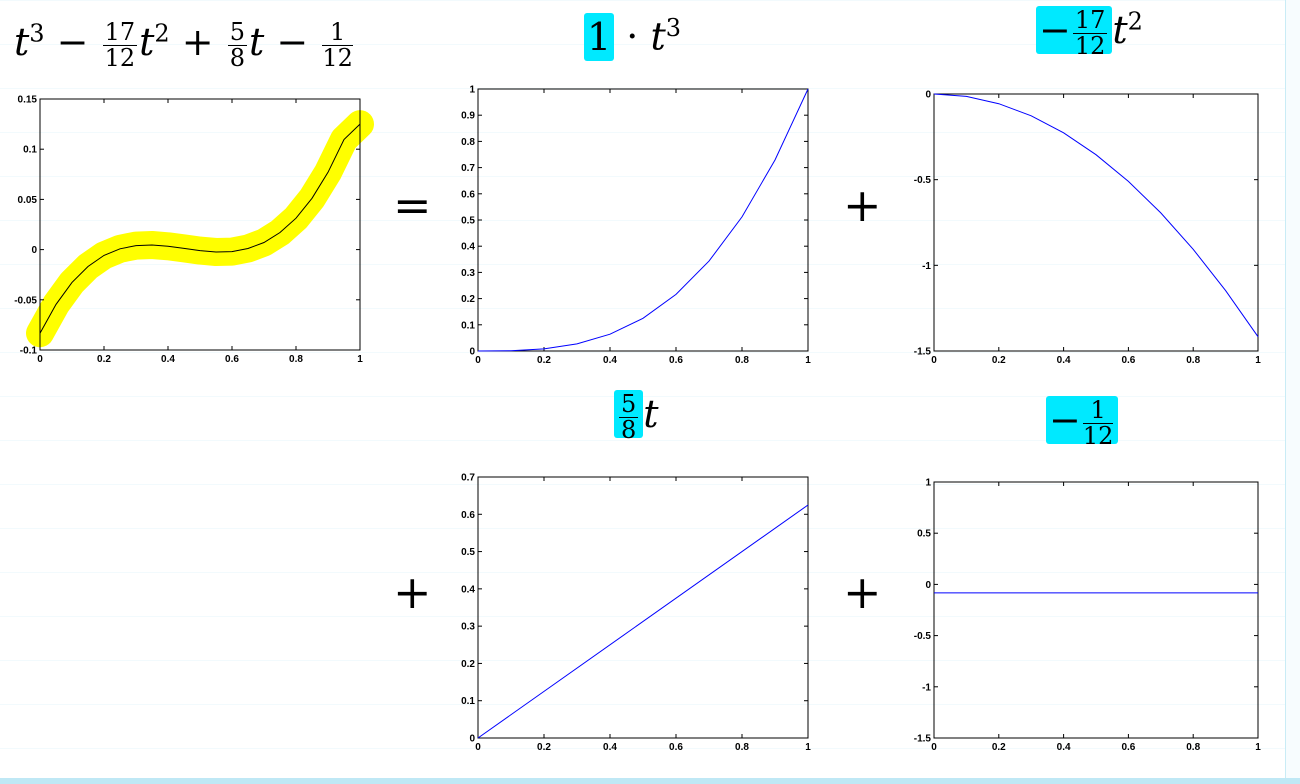  I want to click on main-formula-fraction-2-den: 8, so click(237, 58).